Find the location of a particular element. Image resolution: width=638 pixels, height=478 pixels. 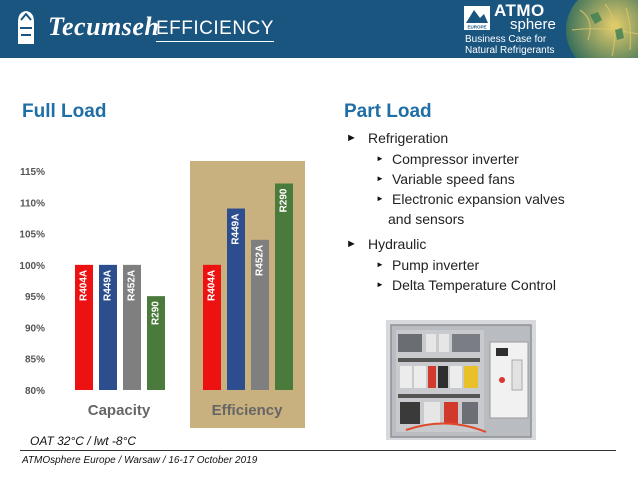

bar-capacity-r404a is located at coordinates (84, 327).